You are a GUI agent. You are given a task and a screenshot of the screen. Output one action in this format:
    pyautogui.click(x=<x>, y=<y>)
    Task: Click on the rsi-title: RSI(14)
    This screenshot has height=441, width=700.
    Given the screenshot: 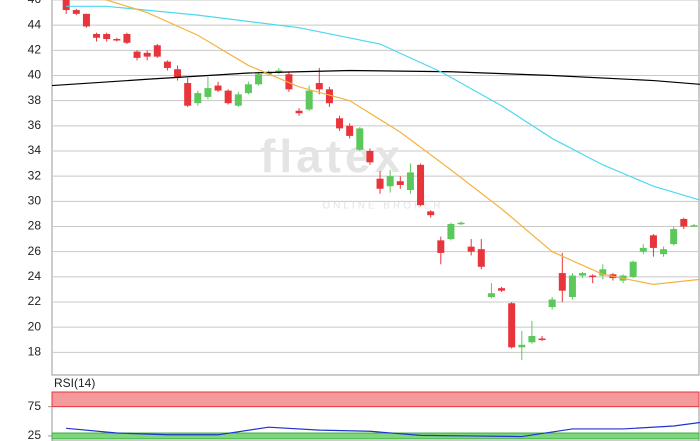 What is the action you would take?
    pyautogui.click(x=74, y=383)
    